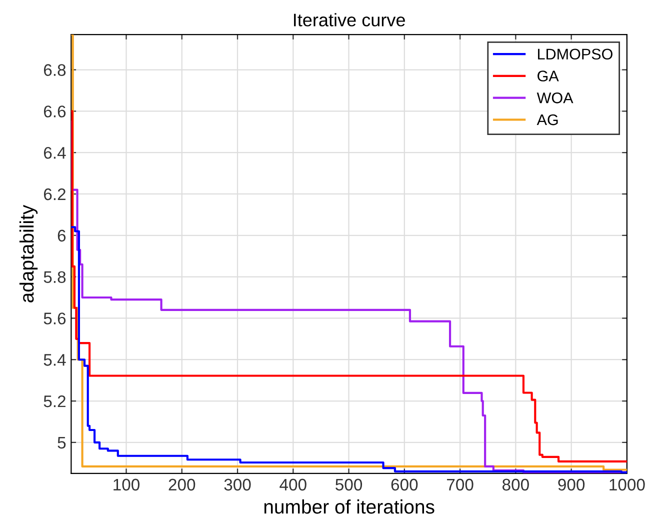 The image size is (647, 532). I want to click on legend-label: GA, so click(548, 76).